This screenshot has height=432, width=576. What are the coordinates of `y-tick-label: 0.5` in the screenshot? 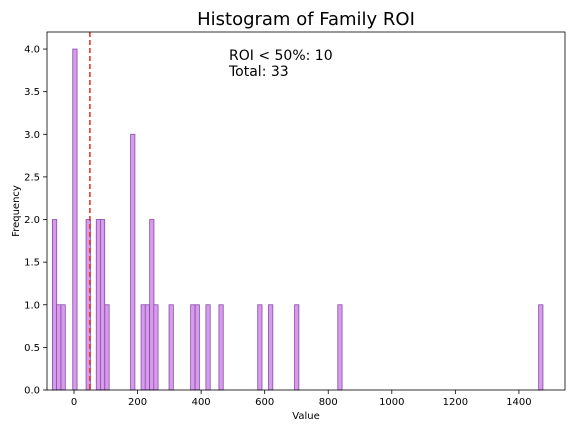 It's located at (32, 348).